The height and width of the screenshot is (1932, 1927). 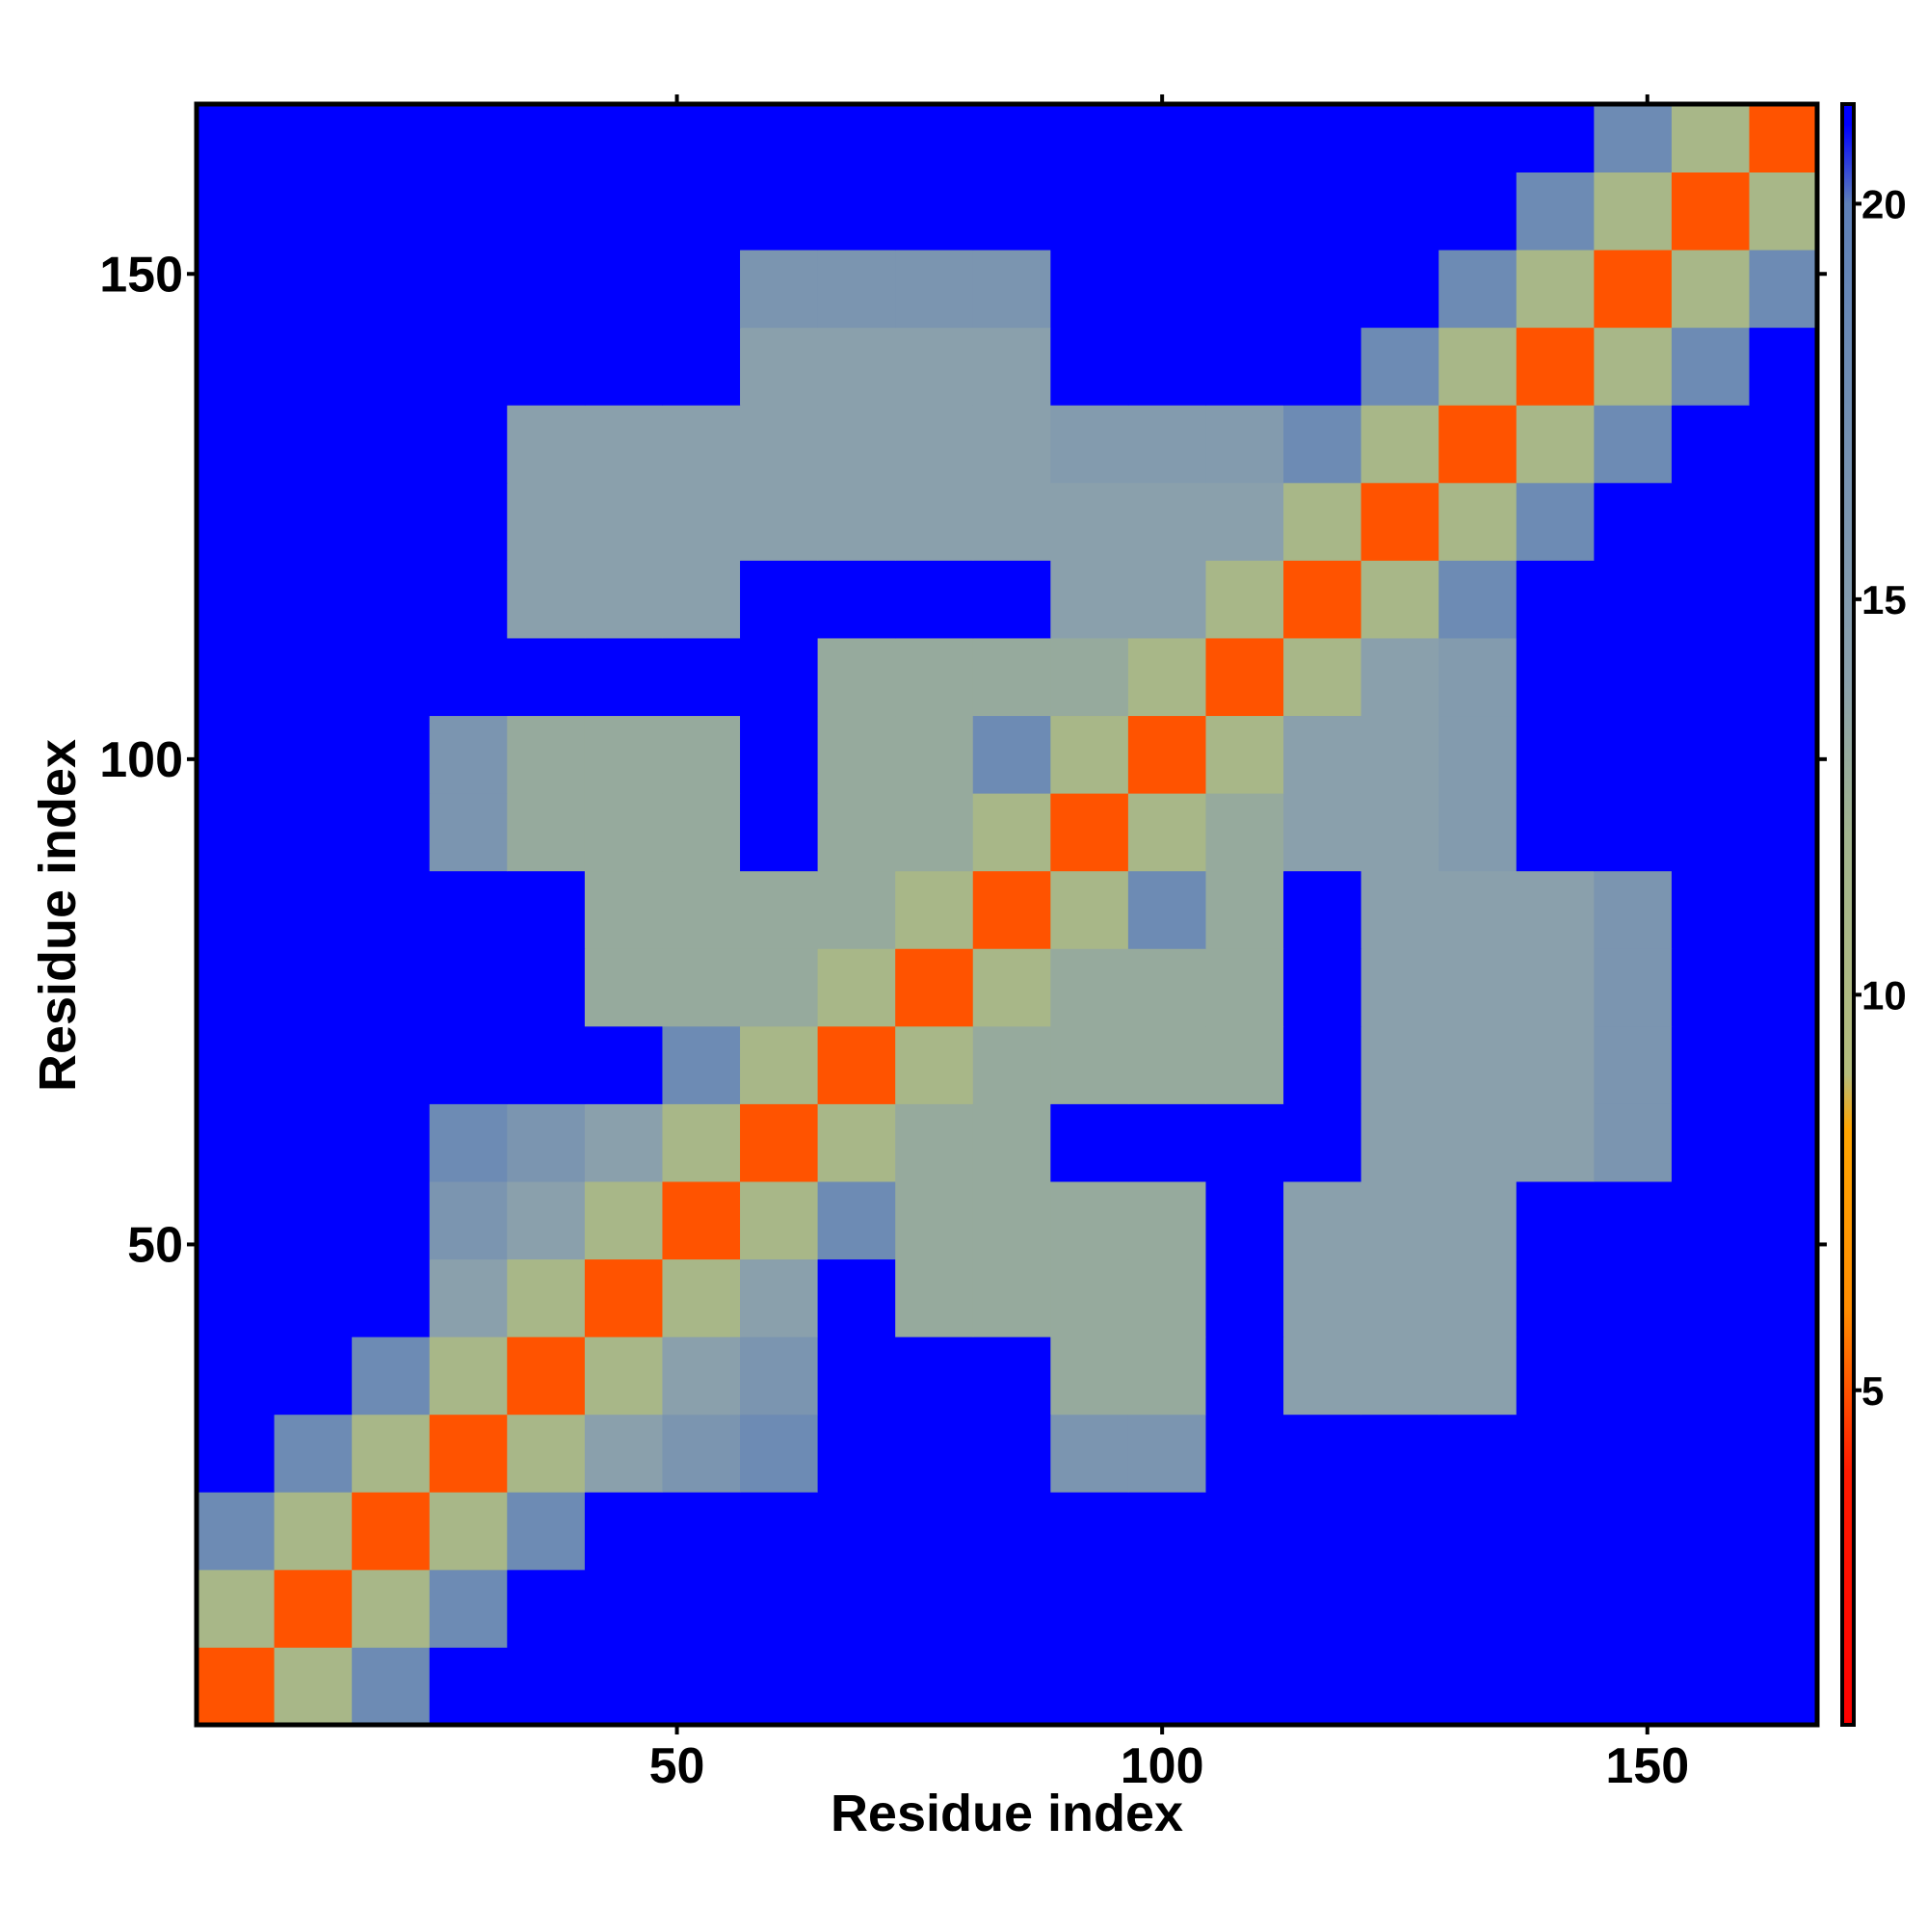 I want to click on x-tick-label: 50, so click(x=677, y=1766).